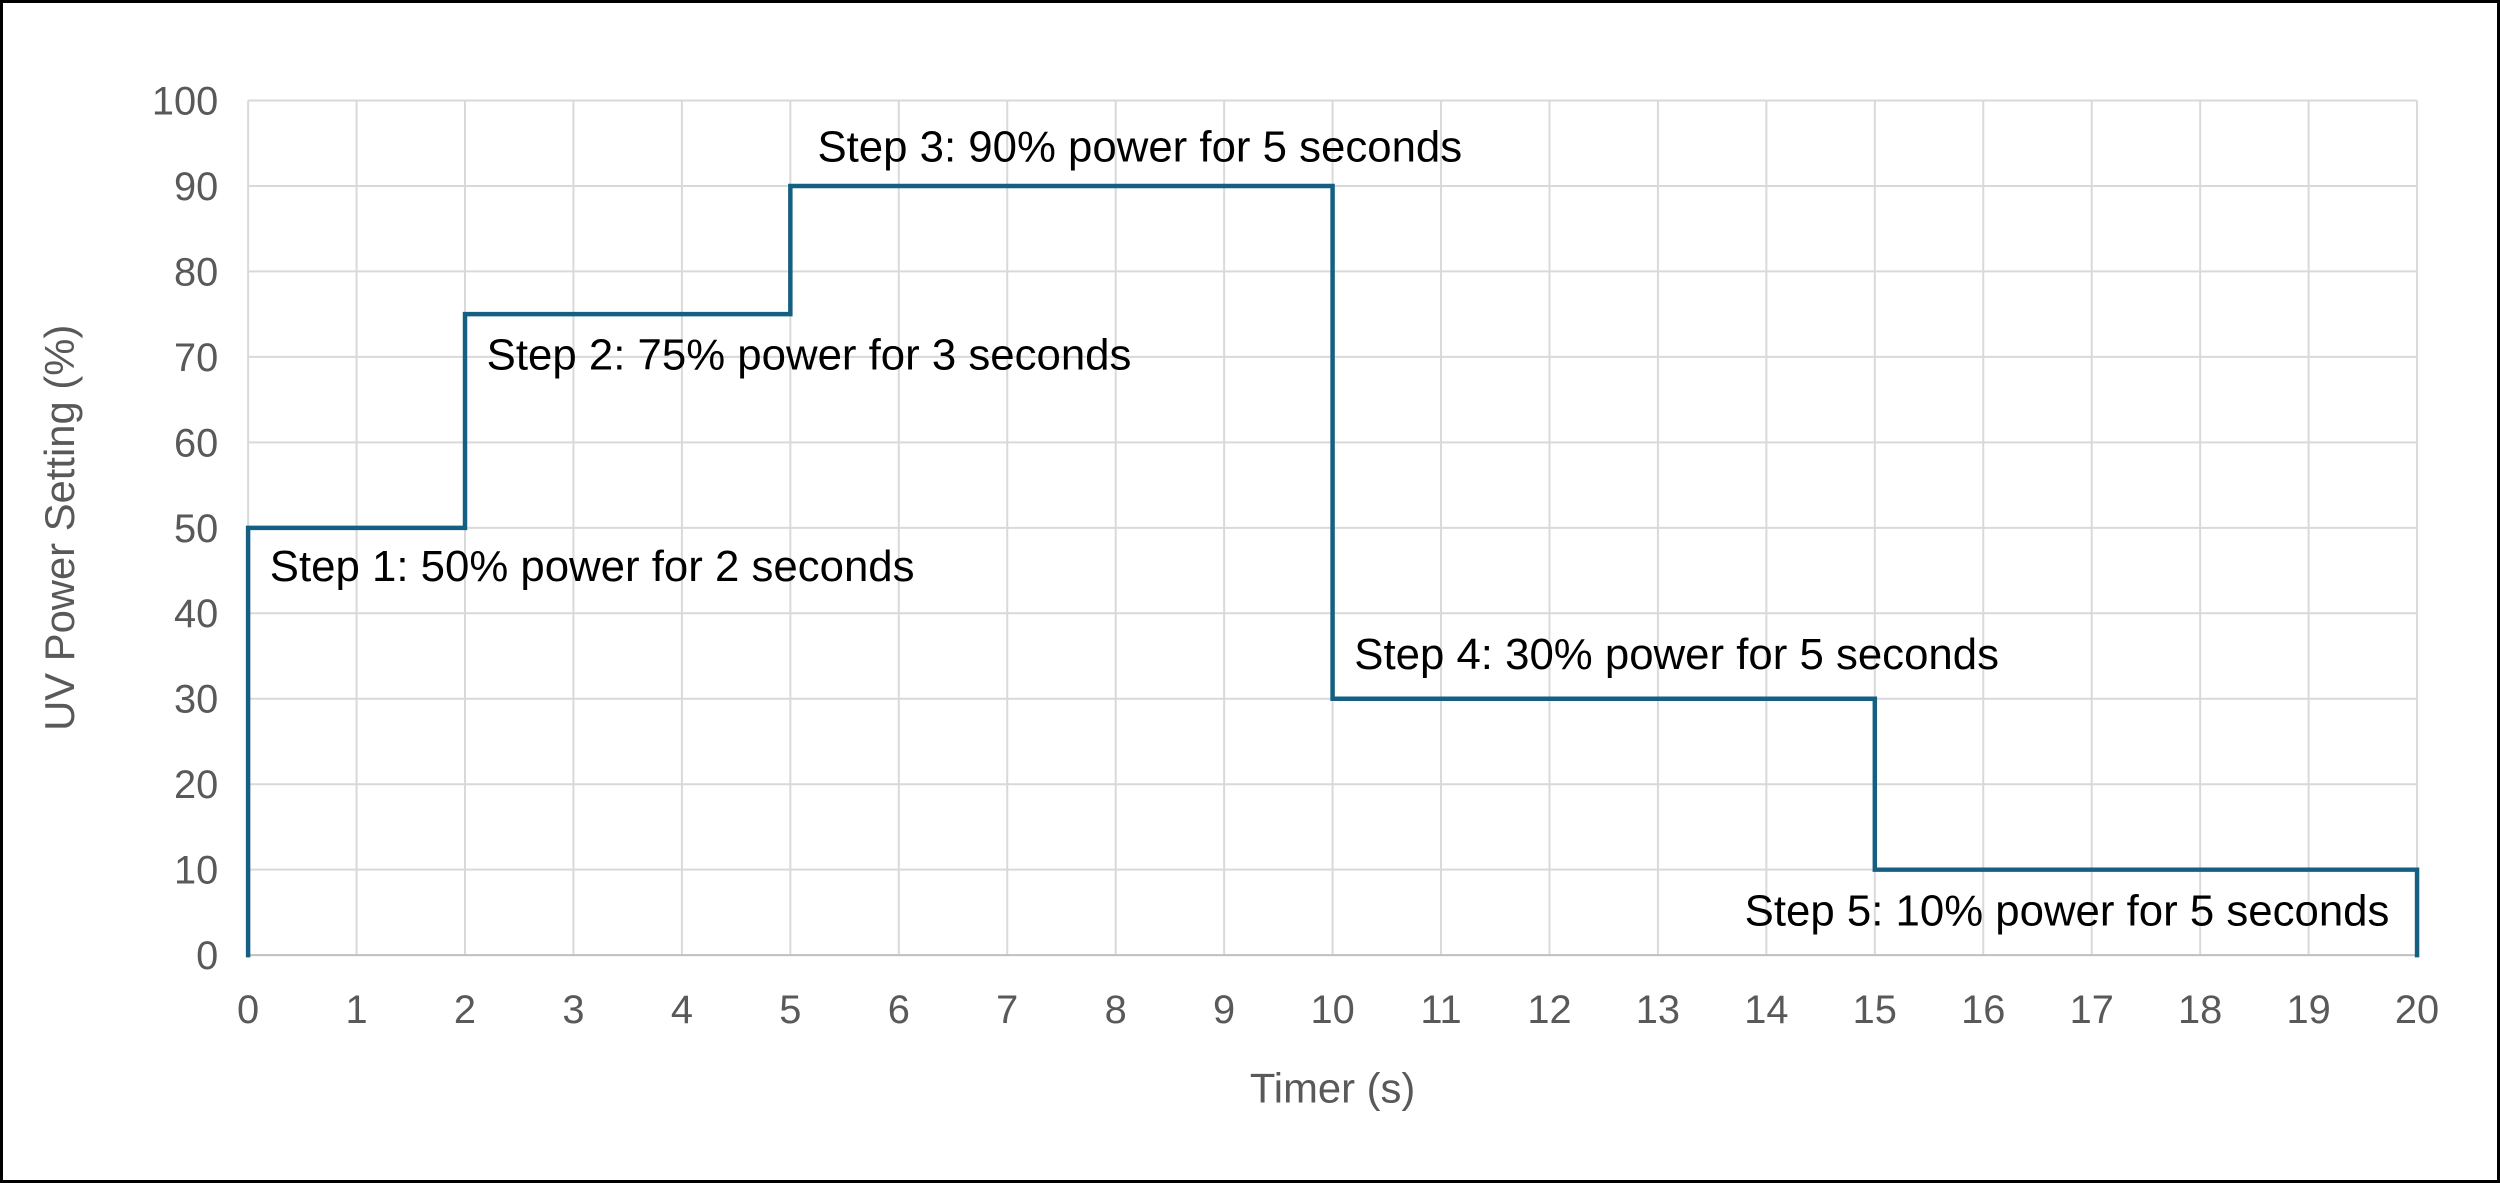 The height and width of the screenshot is (1183, 2500). I want to click on x-tick-label: 11, so click(1440, 1010).